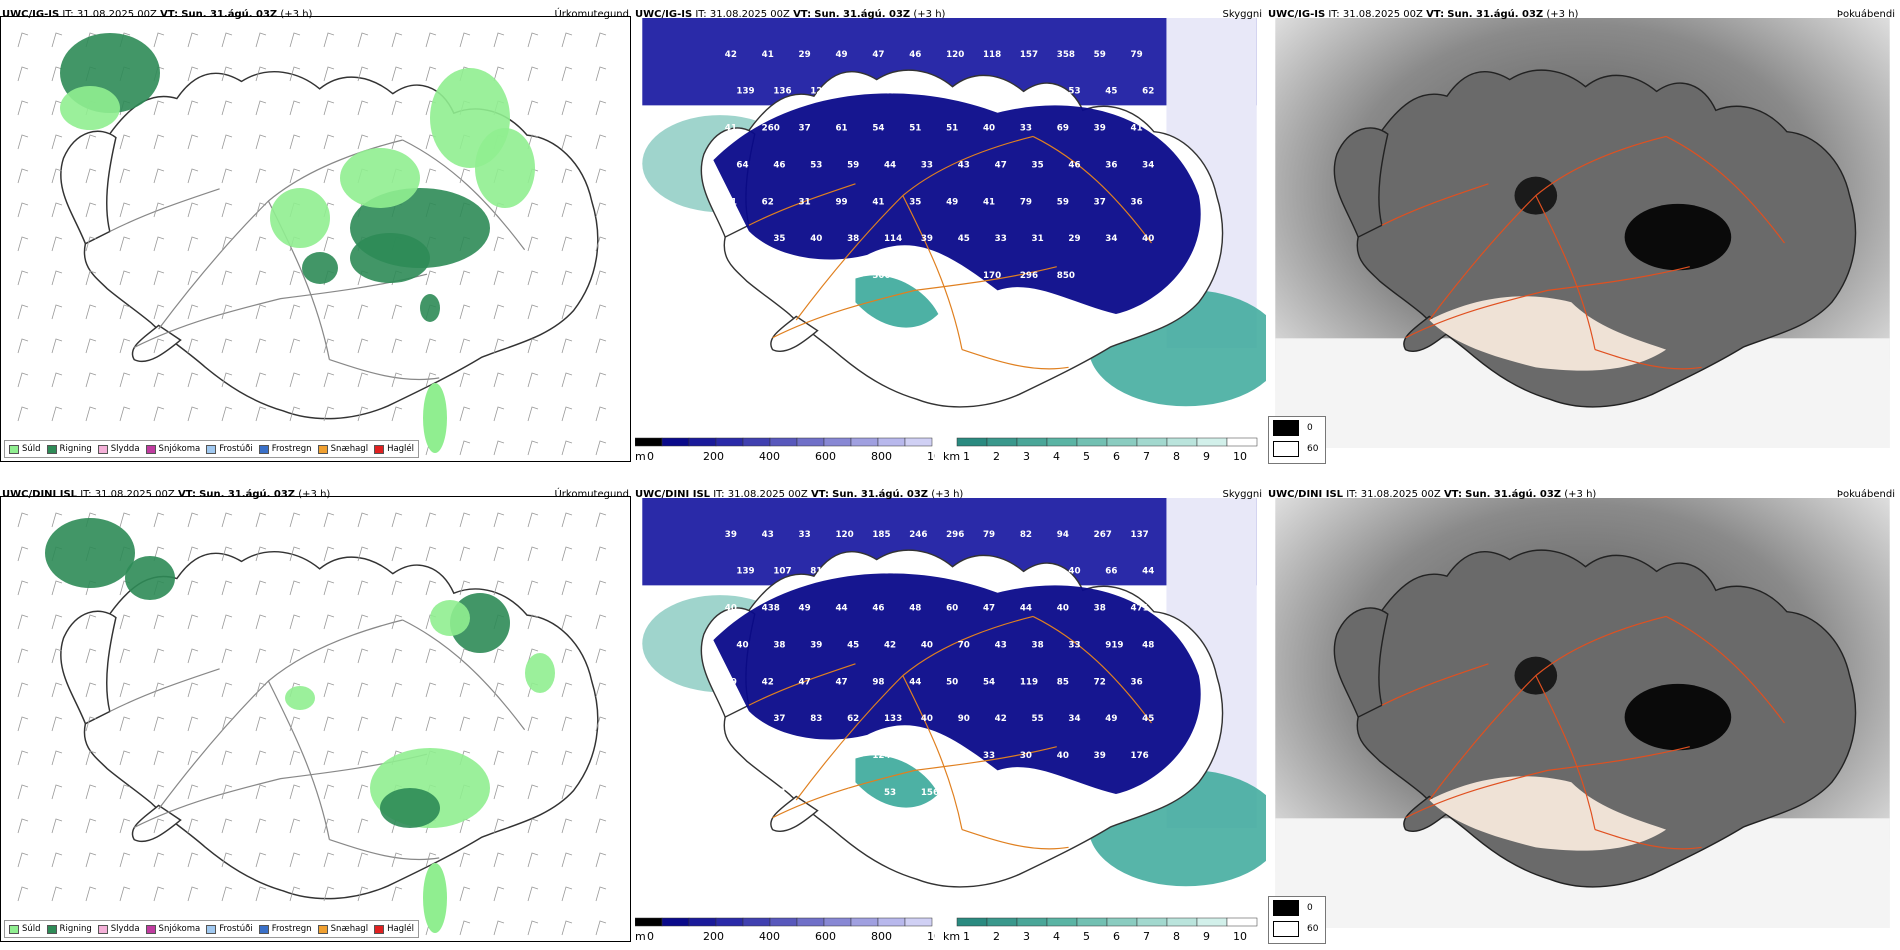  Describe the element at coordinates (771, 129) in the screenshot. I see `visibility-value: 260` at that location.